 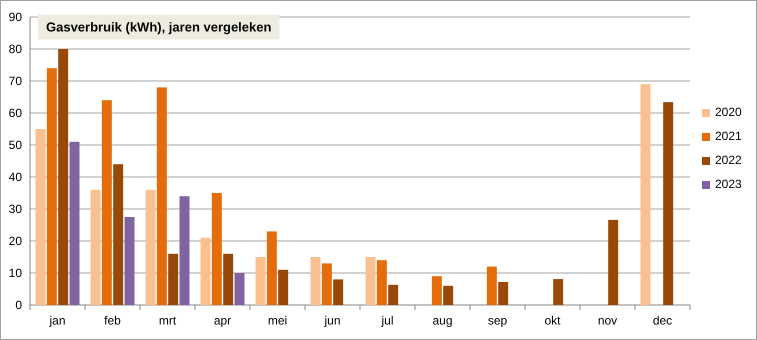 What do you see at coordinates (57, 321) in the screenshot?
I see `x-tick-label: jan` at bounding box center [57, 321].